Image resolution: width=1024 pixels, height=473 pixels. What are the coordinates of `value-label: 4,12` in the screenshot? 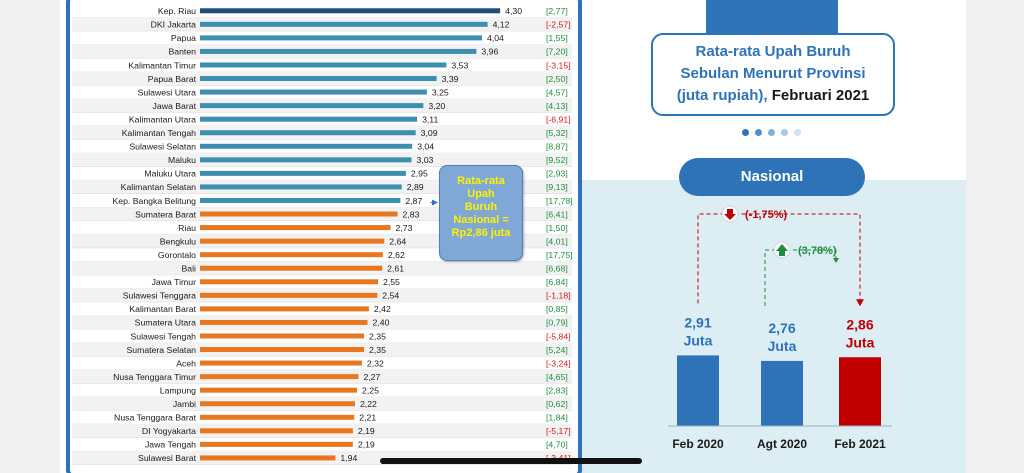 It's located at (501, 25).